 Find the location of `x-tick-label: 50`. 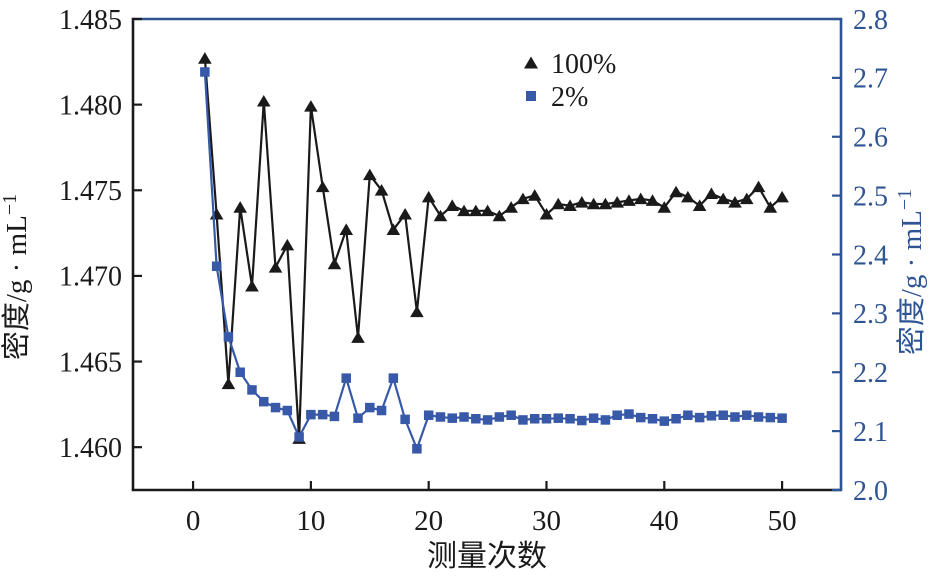

x-tick-label: 50 is located at coordinates (782, 521).